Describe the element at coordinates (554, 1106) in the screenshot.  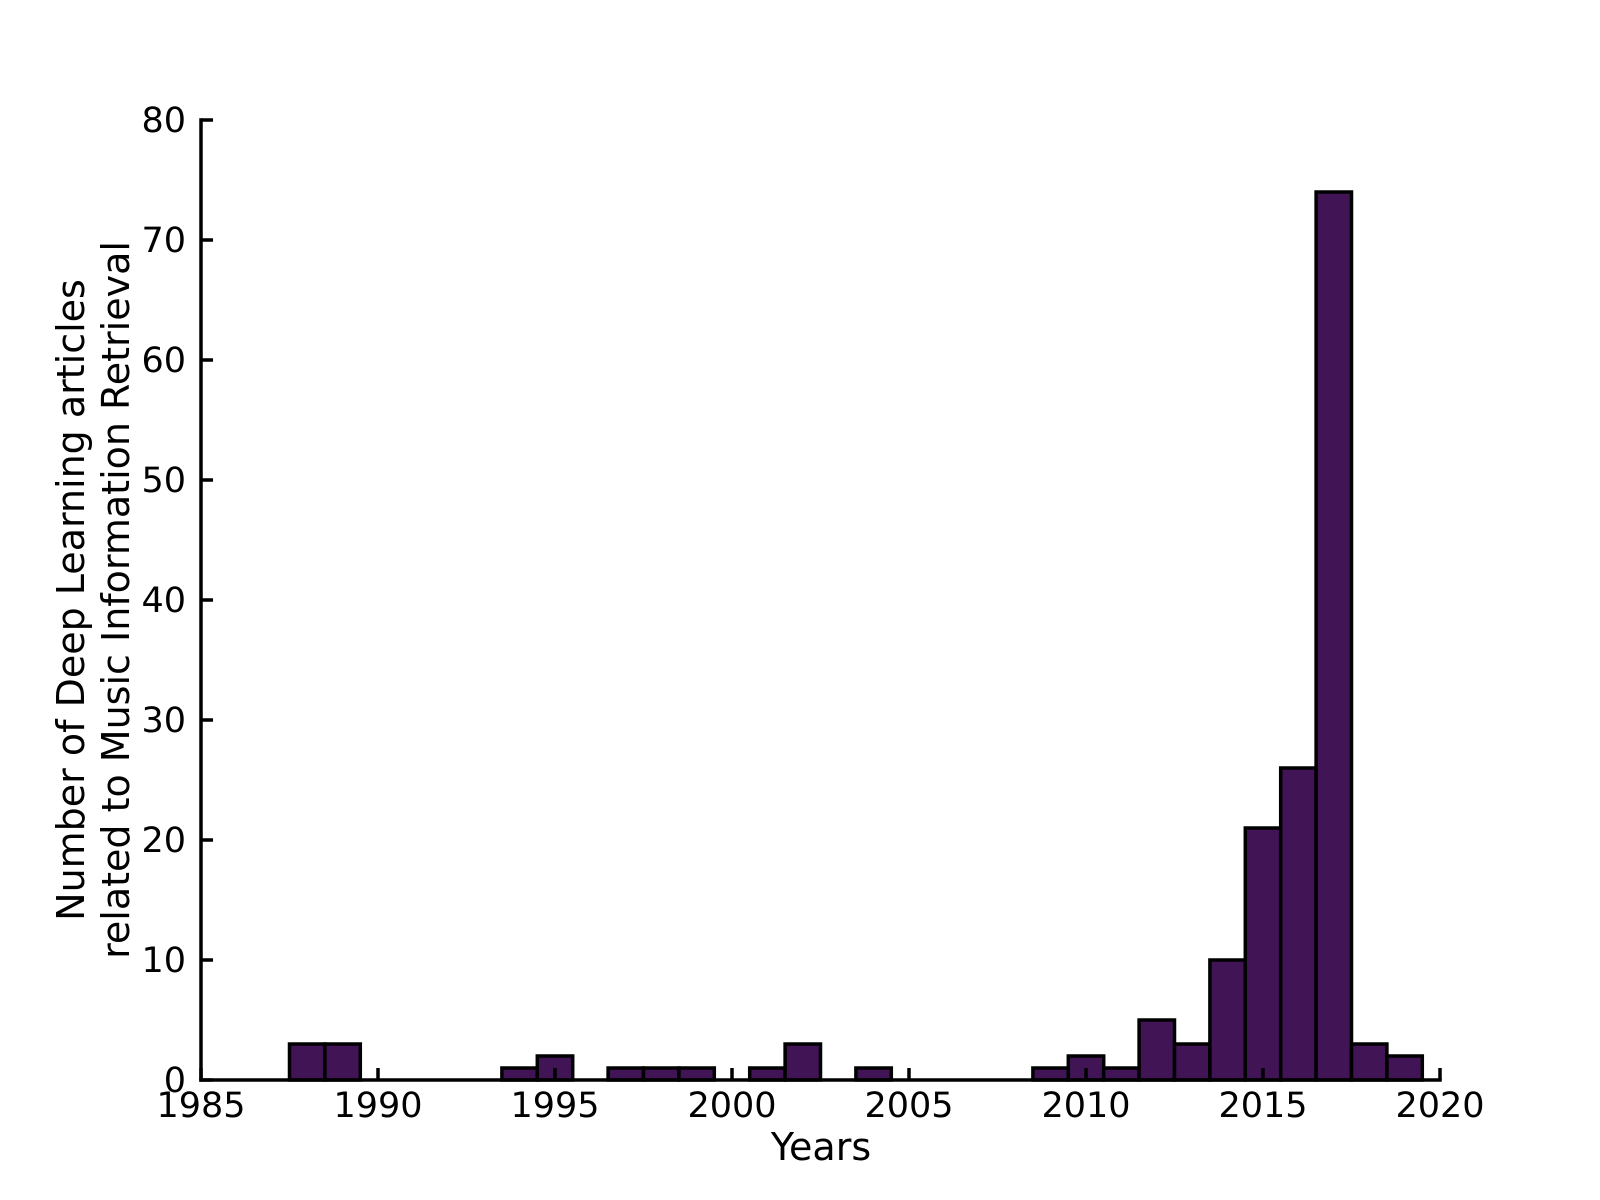
I see `x-tick-label-1995: 1995` at that location.